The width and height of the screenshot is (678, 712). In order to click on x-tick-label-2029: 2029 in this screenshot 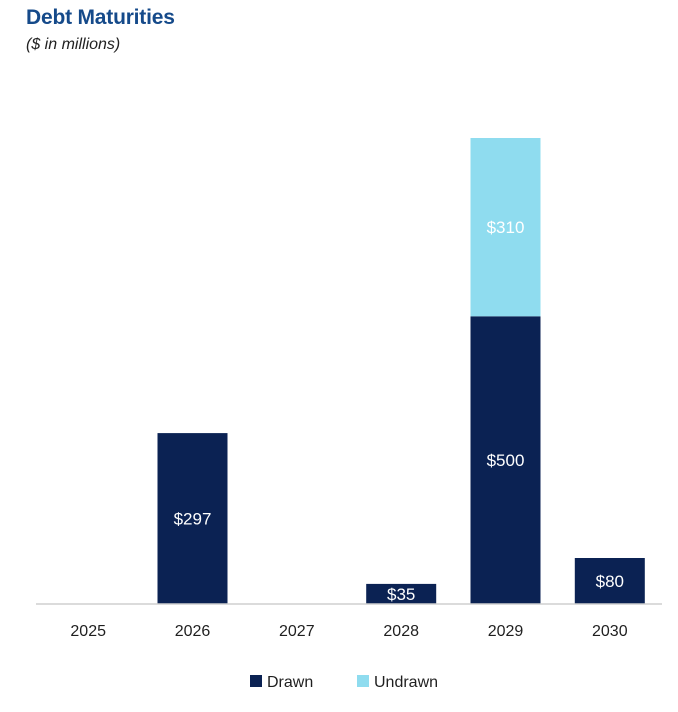, I will do `click(506, 631)`.